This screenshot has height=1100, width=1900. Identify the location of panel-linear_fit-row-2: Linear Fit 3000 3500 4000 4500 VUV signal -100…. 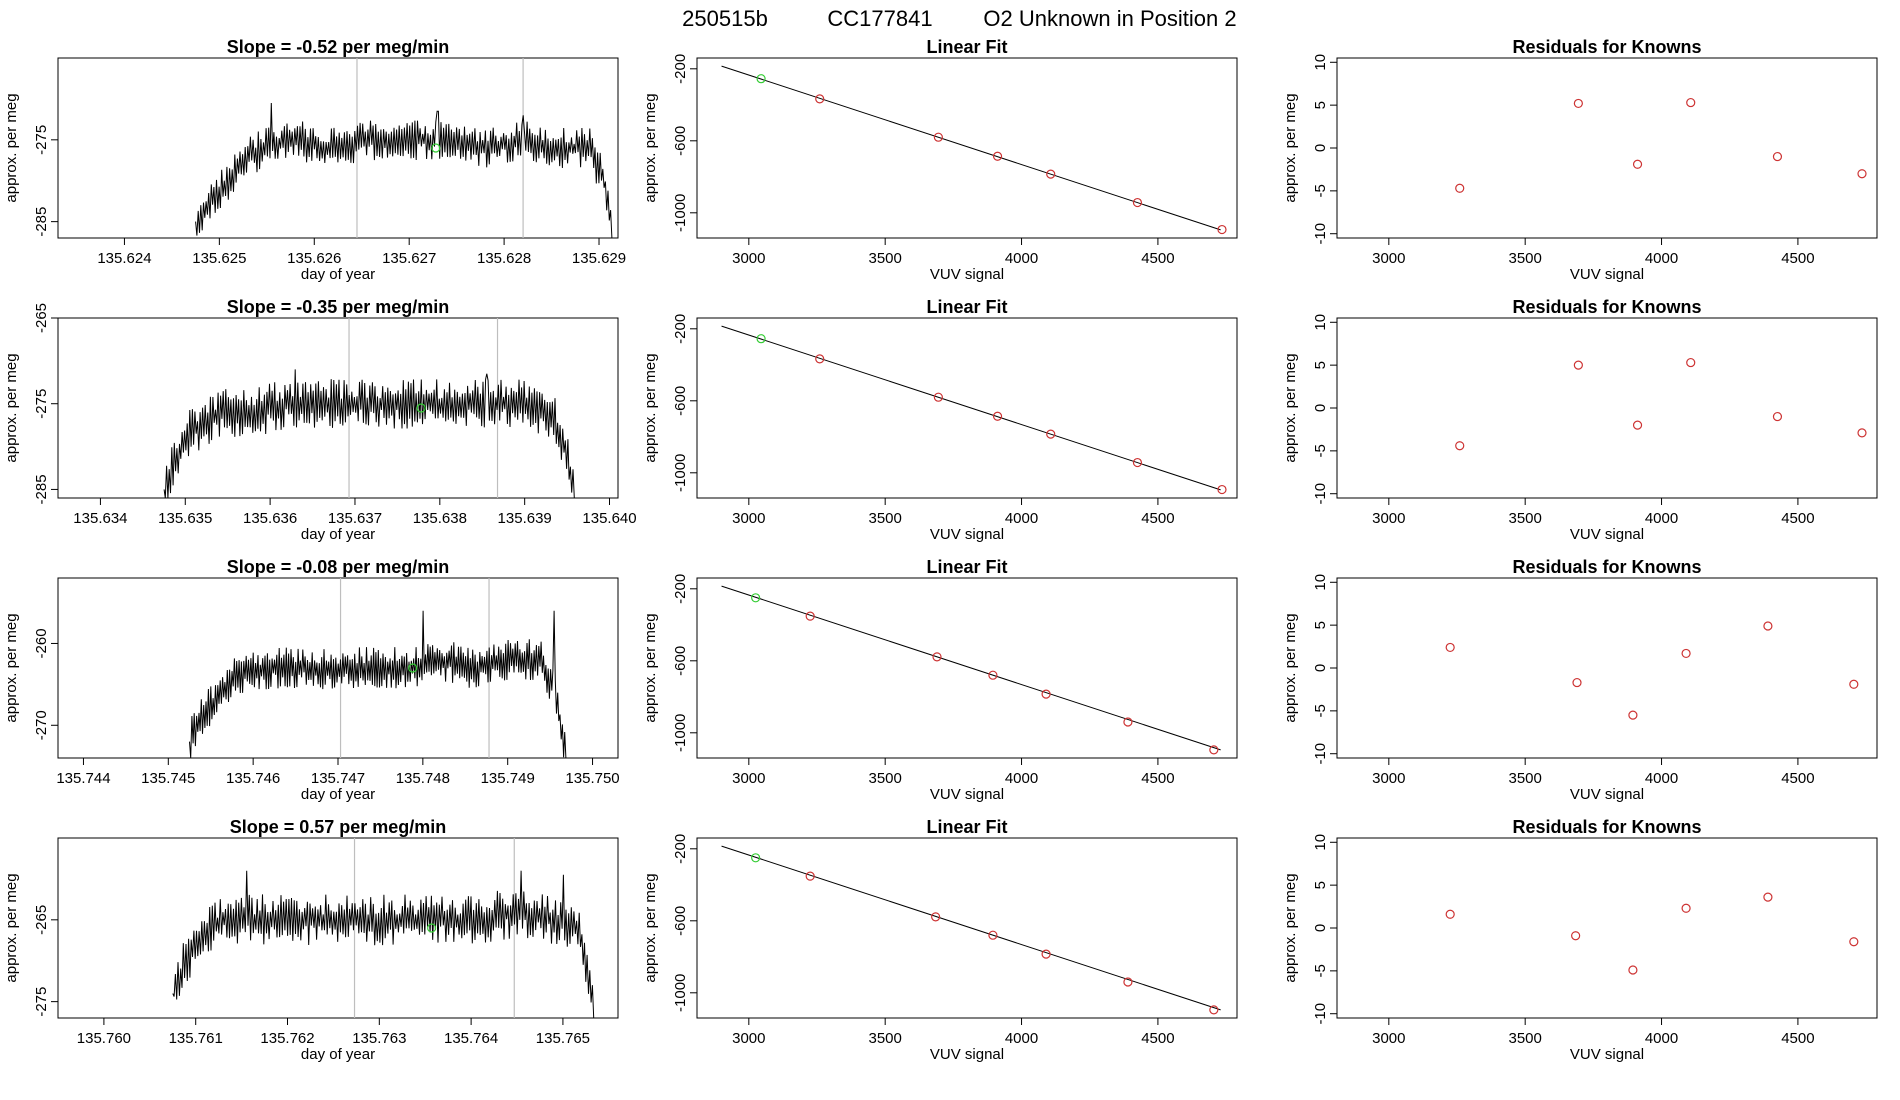
(940, 420).